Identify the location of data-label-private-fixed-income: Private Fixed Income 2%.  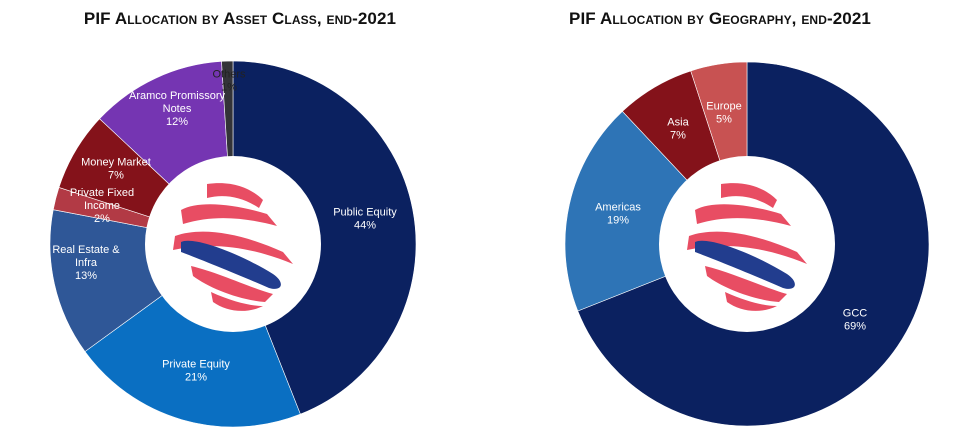
(102, 206).